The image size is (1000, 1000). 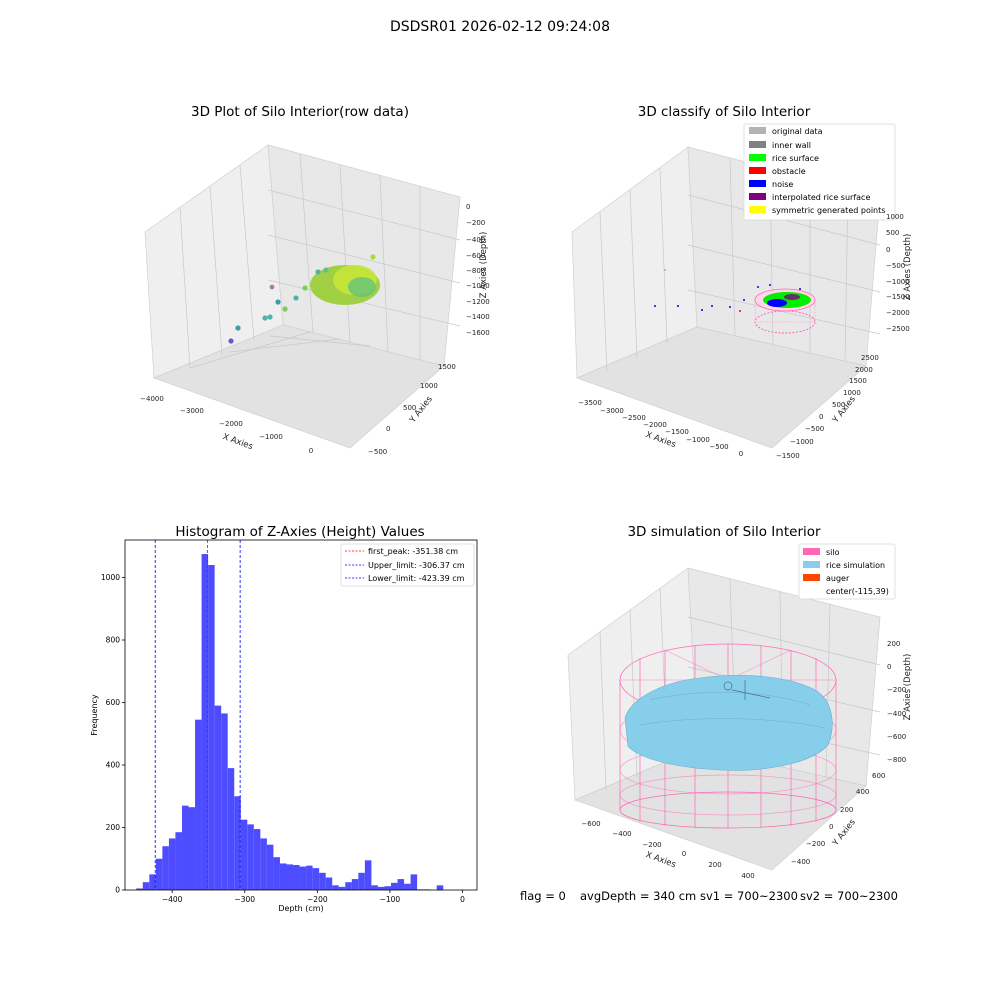 I want to click on legend-swatch-symmetric, so click(x=757, y=209).